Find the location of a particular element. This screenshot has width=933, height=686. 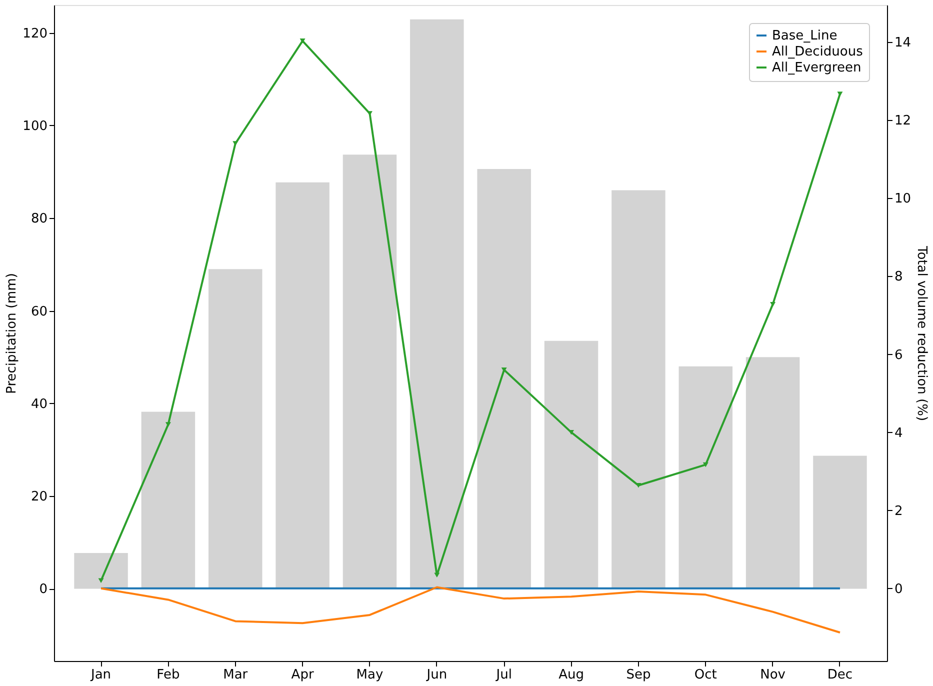

x-tick-label: Dec is located at coordinates (840, 675).